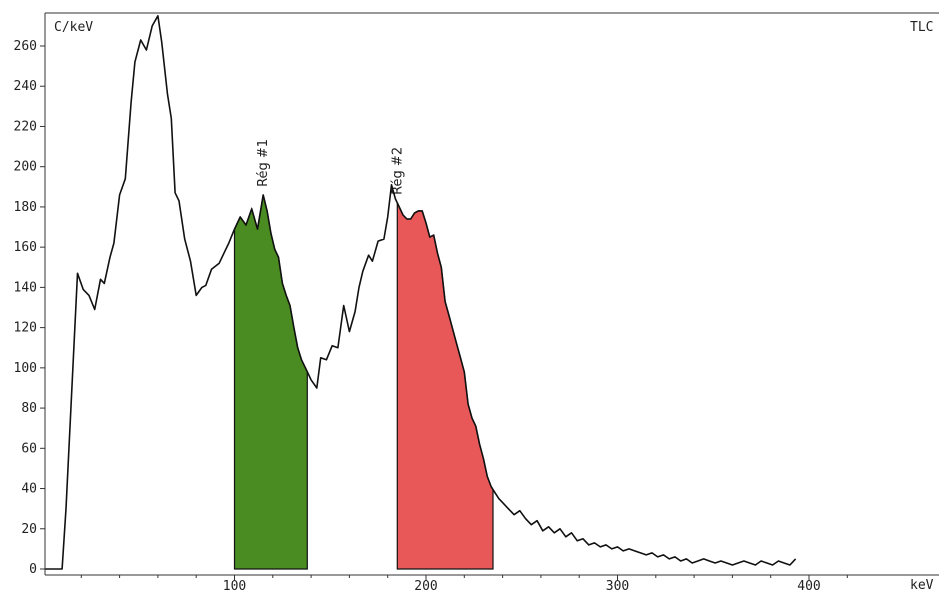  Describe the element at coordinates (921, 27) in the screenshot. I see `corner-tag-label: TLC` at that location.